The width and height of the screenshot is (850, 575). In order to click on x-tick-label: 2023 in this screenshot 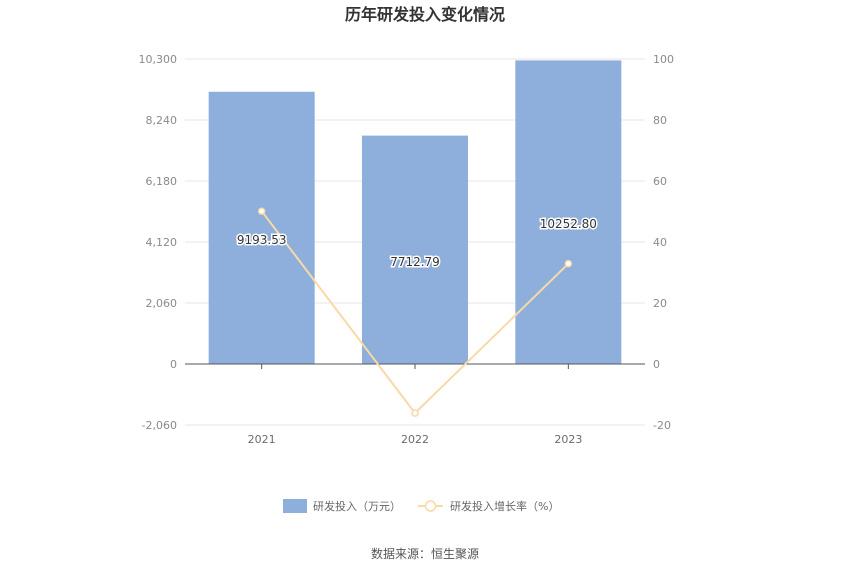, I will do `click(568, 439)`.